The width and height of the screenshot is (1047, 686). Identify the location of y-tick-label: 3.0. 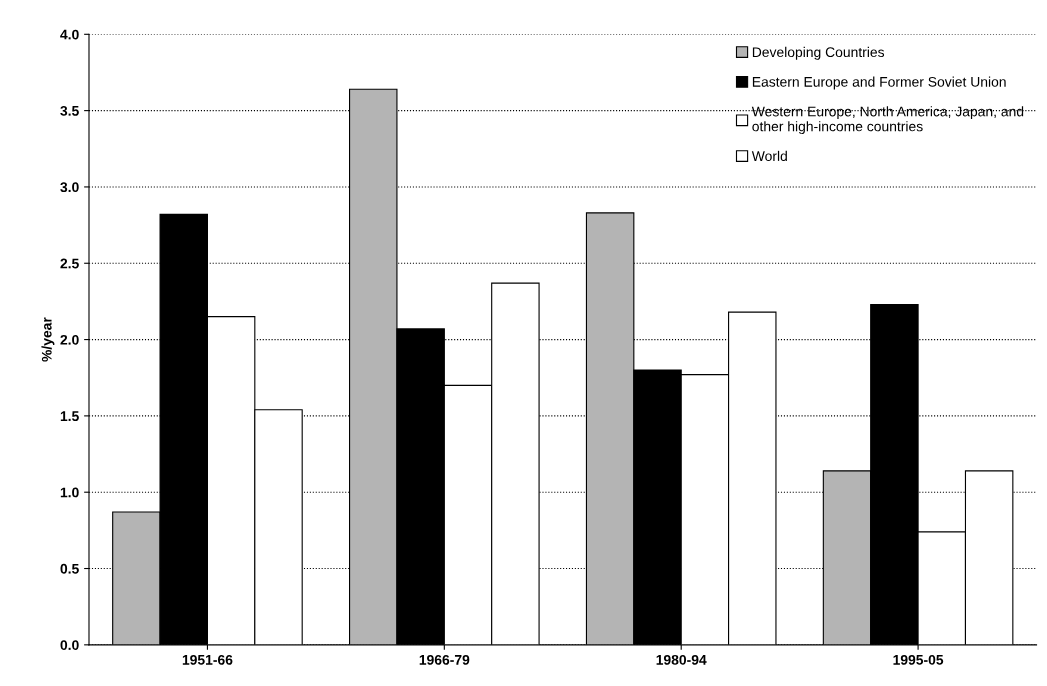
(69, 187).